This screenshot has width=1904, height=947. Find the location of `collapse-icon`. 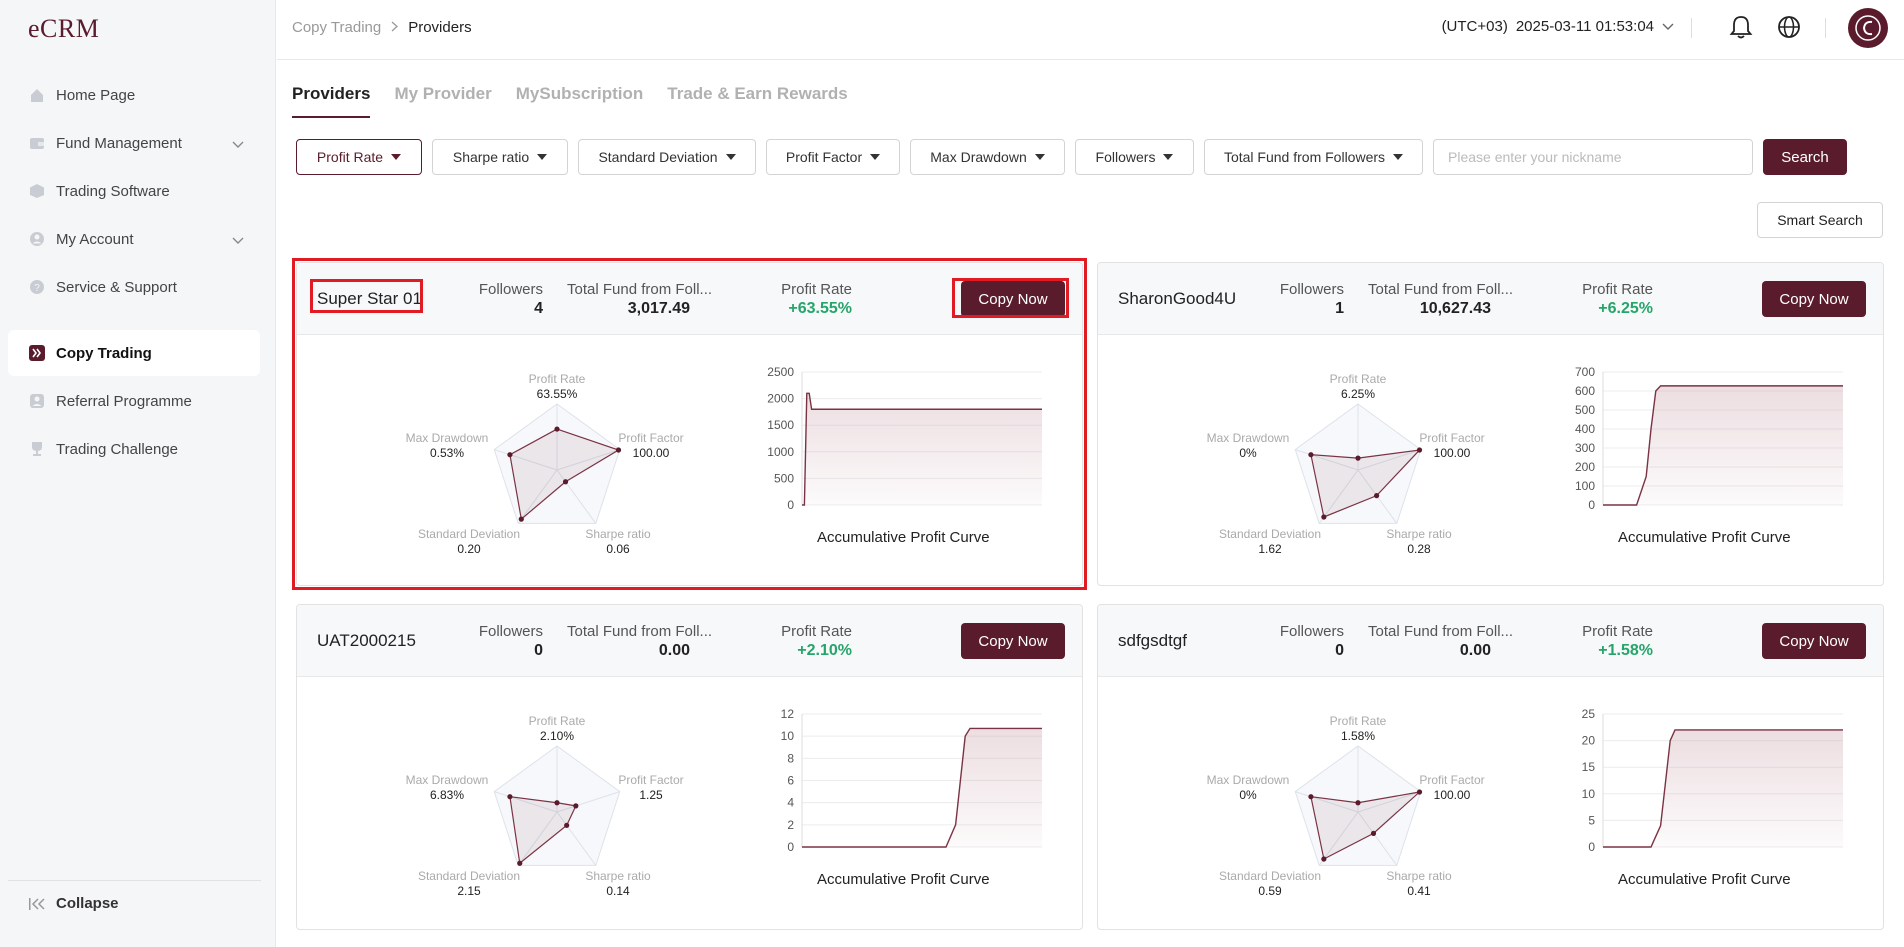

collapse-icon is located at coordinates (37, 904).